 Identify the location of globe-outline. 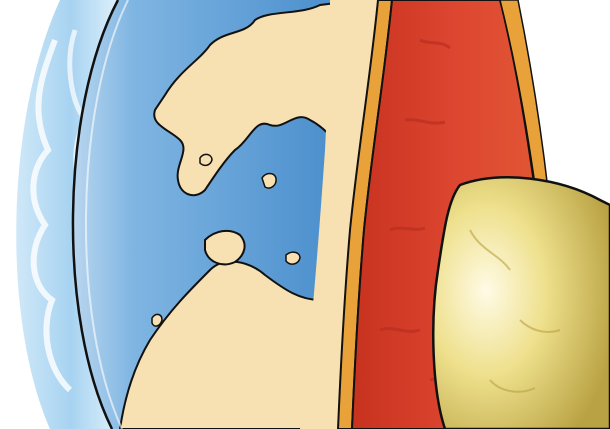
(95, 214).